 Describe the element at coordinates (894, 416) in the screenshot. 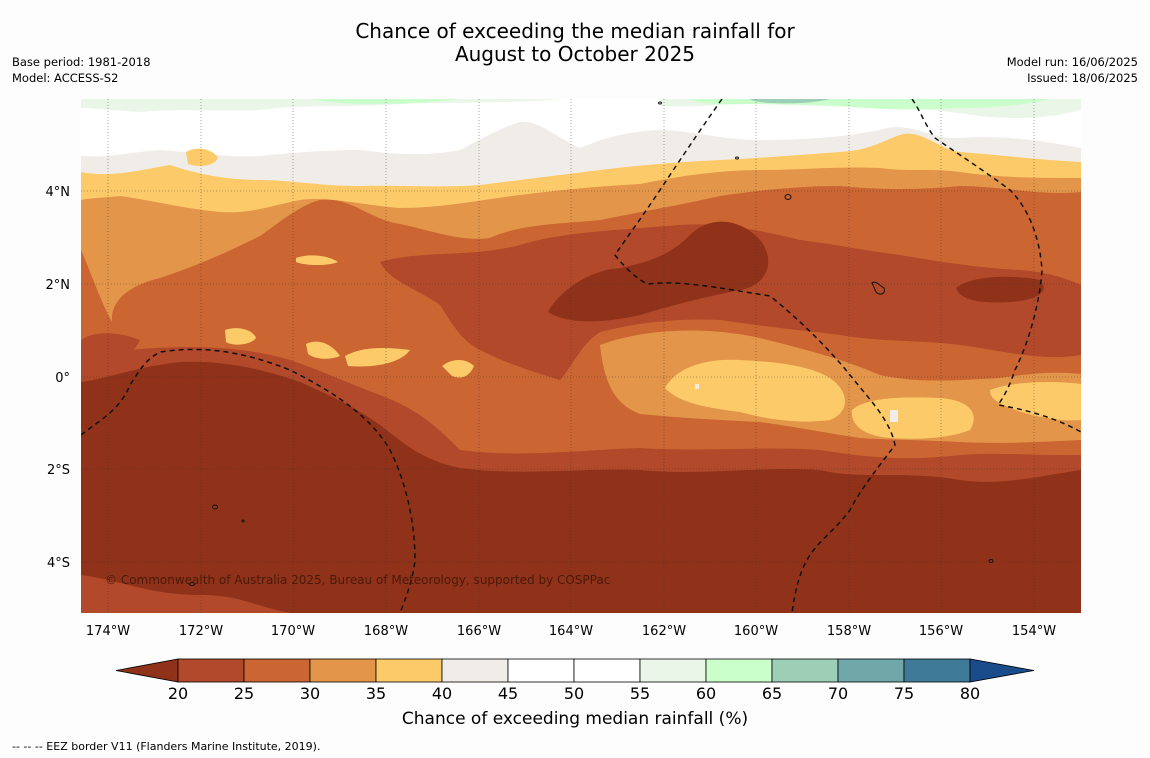

I see `speck-white` at that location.